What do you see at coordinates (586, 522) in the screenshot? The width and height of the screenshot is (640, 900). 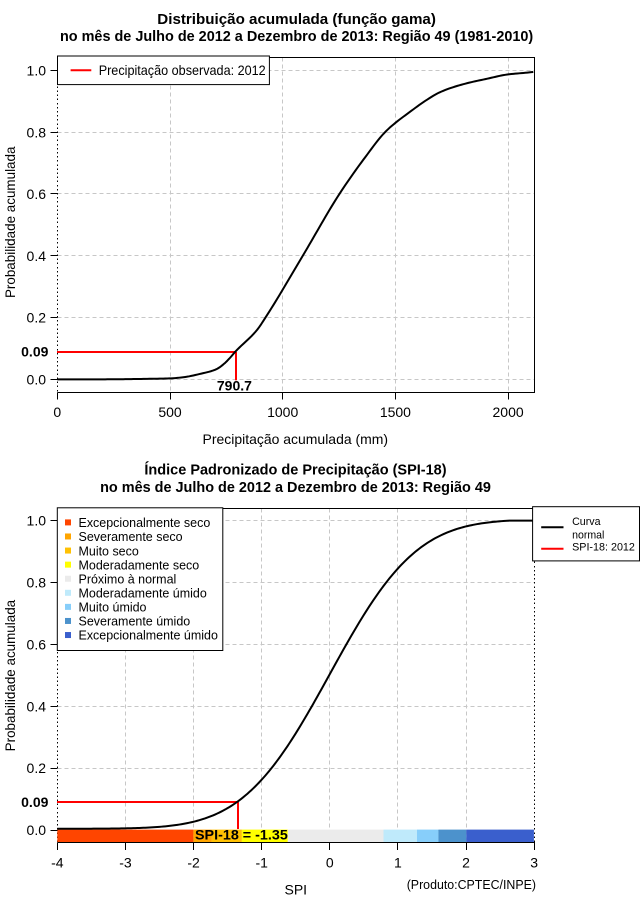 I see `svg-text: Curva` at bounding box center [586, 522].